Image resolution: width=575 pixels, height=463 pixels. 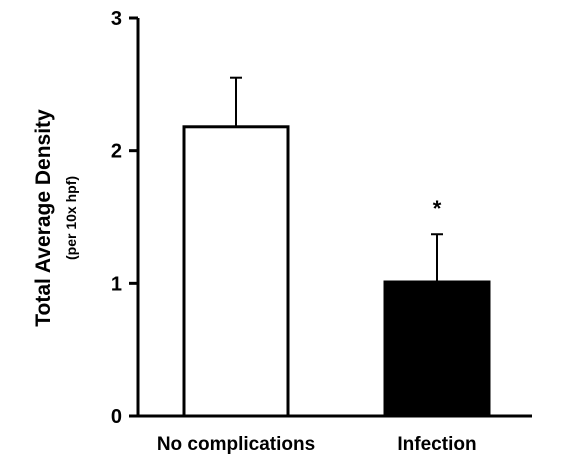 What do you see at coordinates (116, 19) in the screenshot?
I see `y-tick-label-3: 3` at bounding box center [116, 19].